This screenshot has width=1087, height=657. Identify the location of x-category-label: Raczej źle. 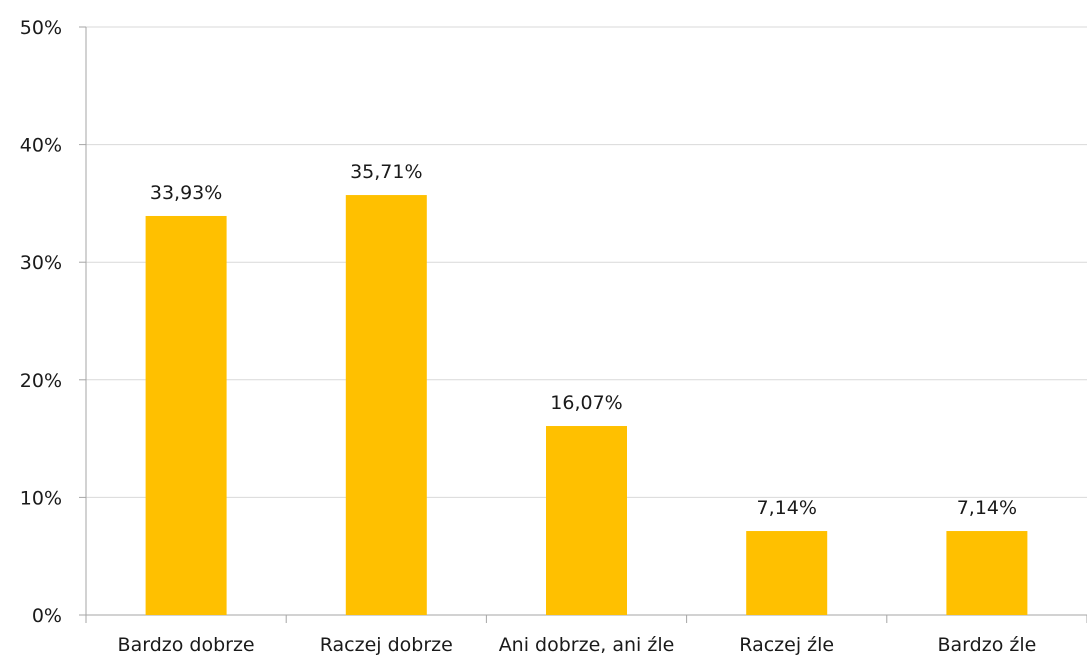
(786, 645).